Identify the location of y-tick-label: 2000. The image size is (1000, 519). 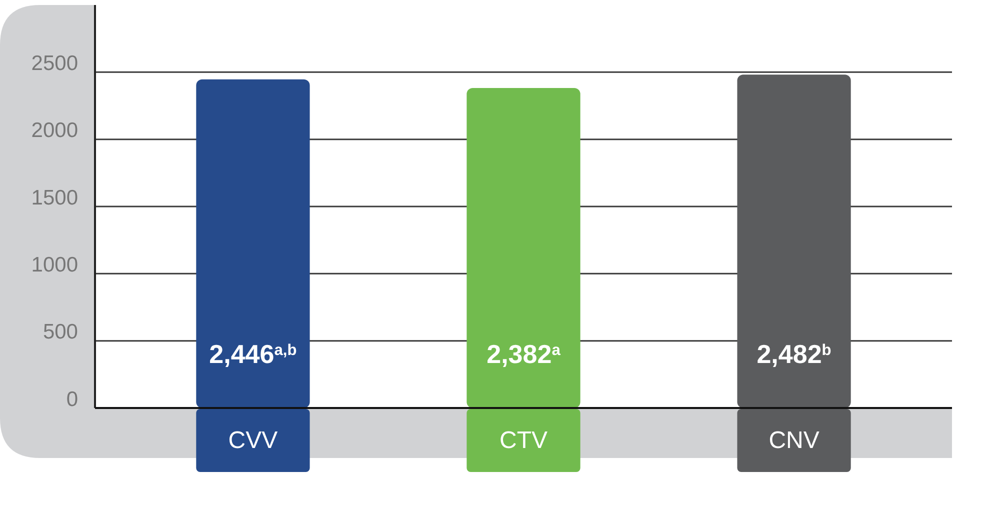
(54, 130).